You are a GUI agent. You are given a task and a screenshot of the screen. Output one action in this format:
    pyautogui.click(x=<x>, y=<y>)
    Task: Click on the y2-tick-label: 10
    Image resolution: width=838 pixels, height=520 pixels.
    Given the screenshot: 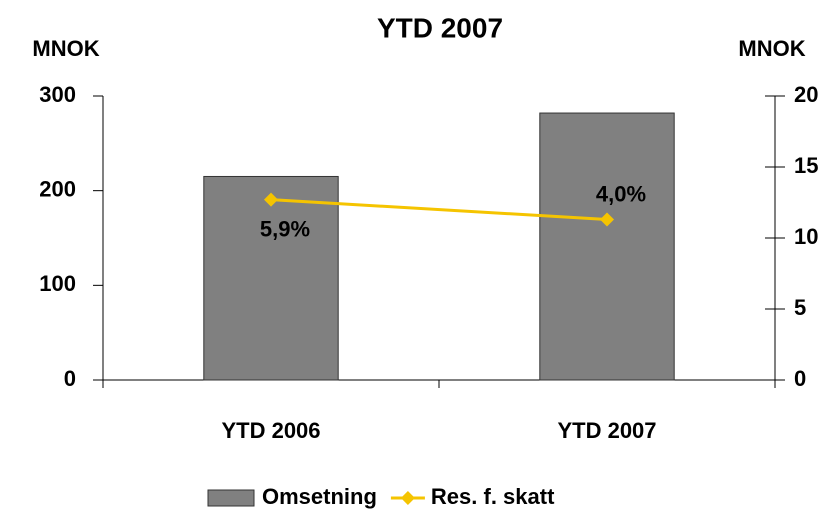 What is the action you would take?
    pyautogui.click(x=806, y=236)
    